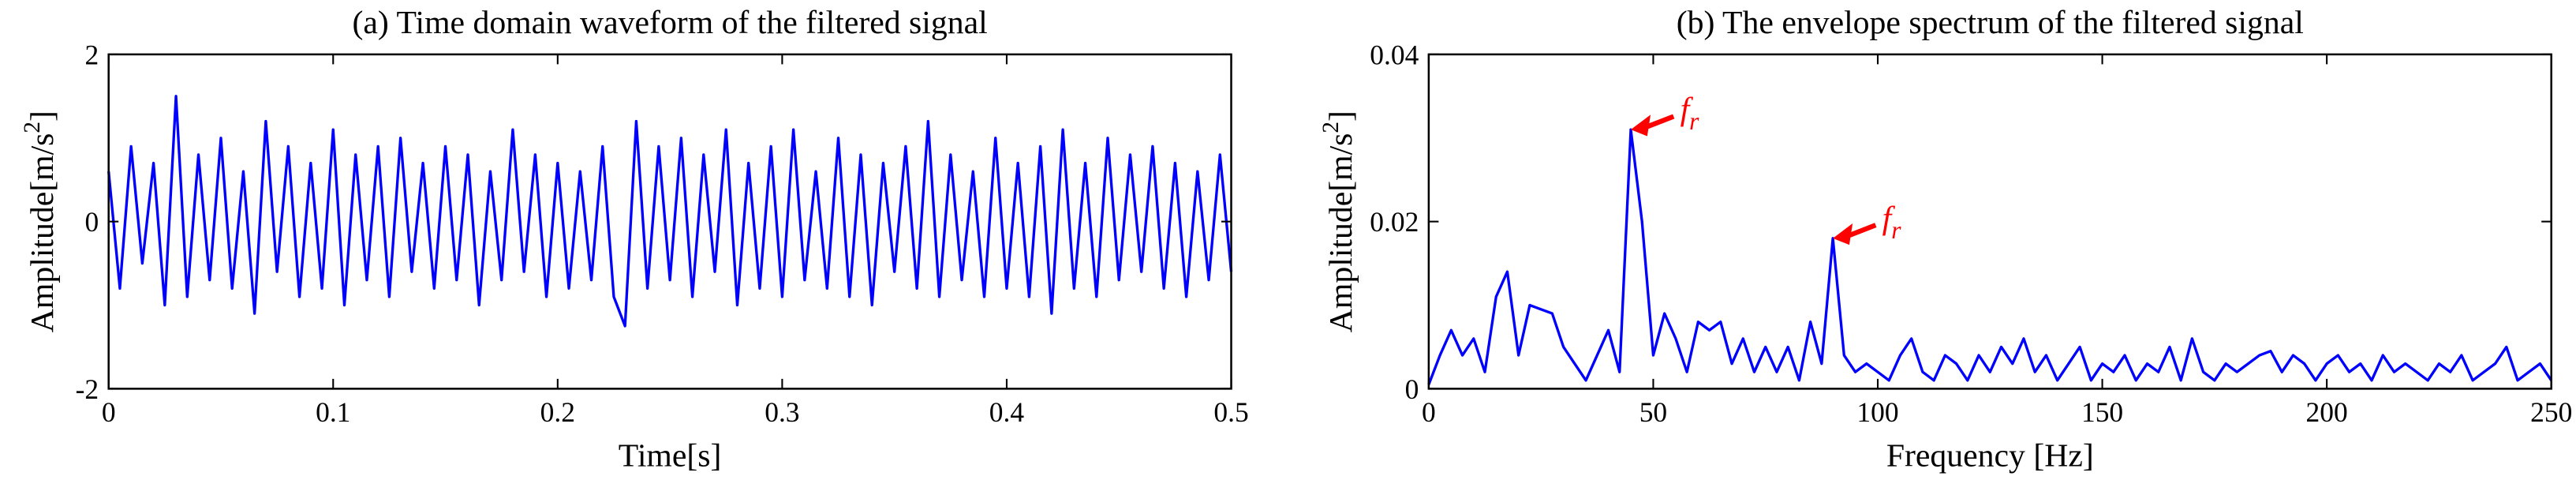  Describe the element at coordinates (1394, 222) in the screenshot. I see `y-tick-label: 0.02` at that location.